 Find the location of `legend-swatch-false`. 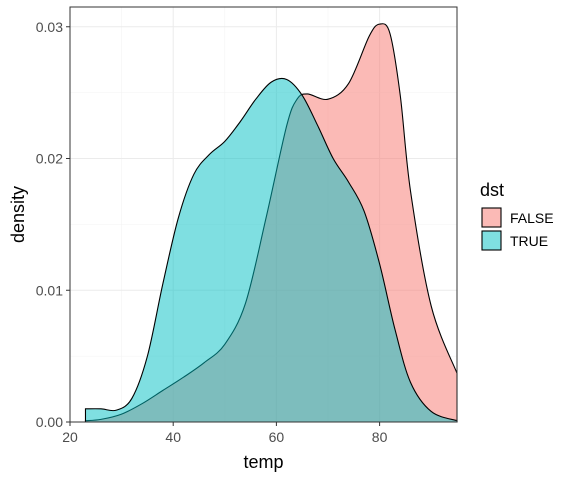

legend-swatch-false is located at coordinates (491, 217).